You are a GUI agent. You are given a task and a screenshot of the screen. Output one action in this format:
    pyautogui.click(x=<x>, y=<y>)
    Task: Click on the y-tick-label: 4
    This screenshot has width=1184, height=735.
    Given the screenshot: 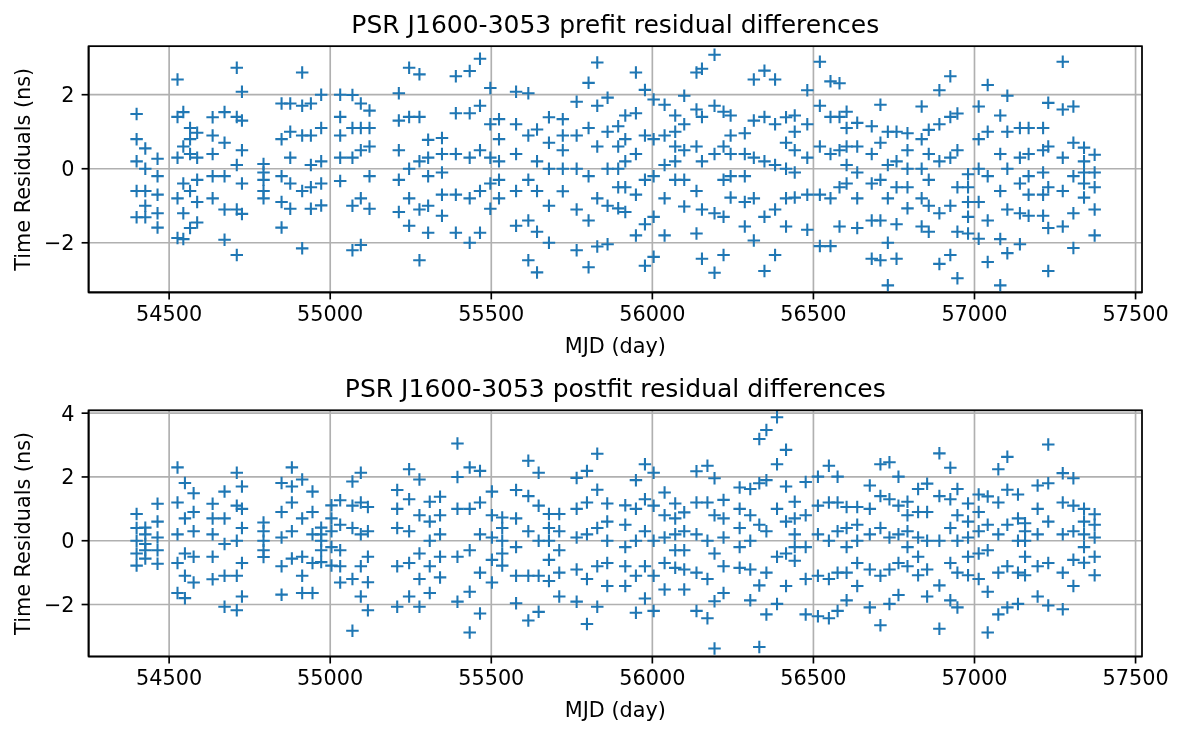 What is the action you would take?
    pyautogui.click(x=68, y=413)
    